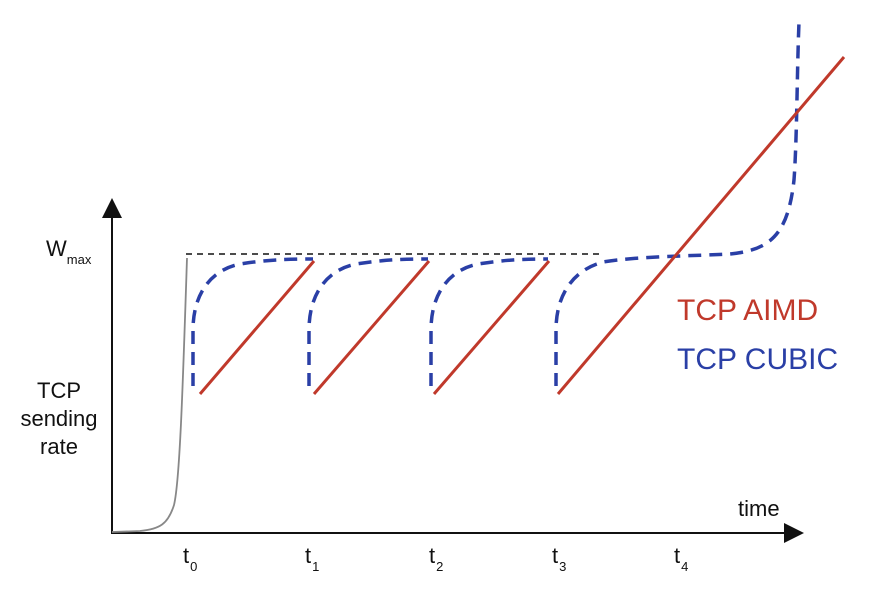 The height and width of the screenshot is (595, 886). Describe the element at coordinates (748, 310) in the screenshot. I see `legend-aimd: TCP AIMD` at that location.